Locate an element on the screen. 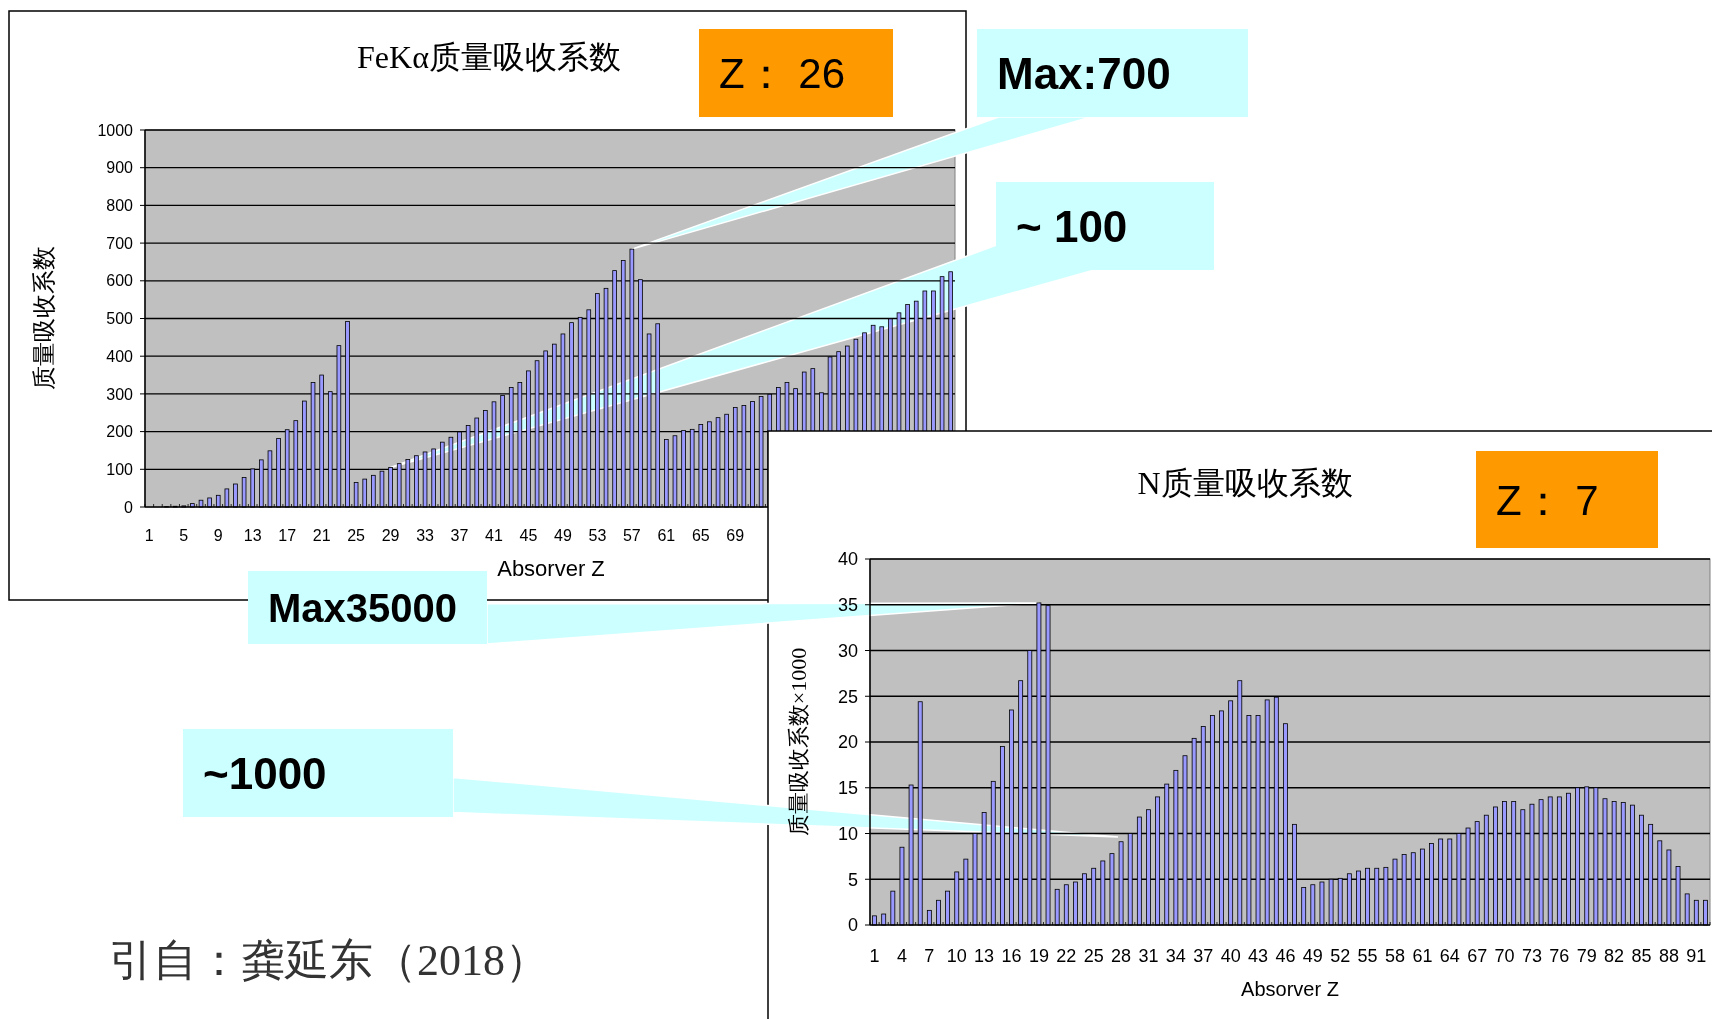 This screenshot has height=1019, width=1712. y-tick-label: 800 is located at coordinates (120, 205).